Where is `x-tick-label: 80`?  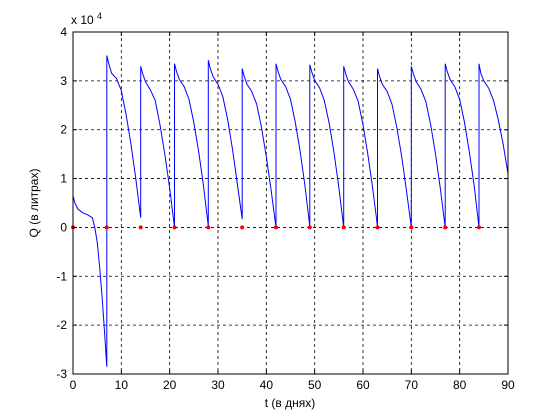 x-tick-label: 80 is located at coordinates (460, 385).